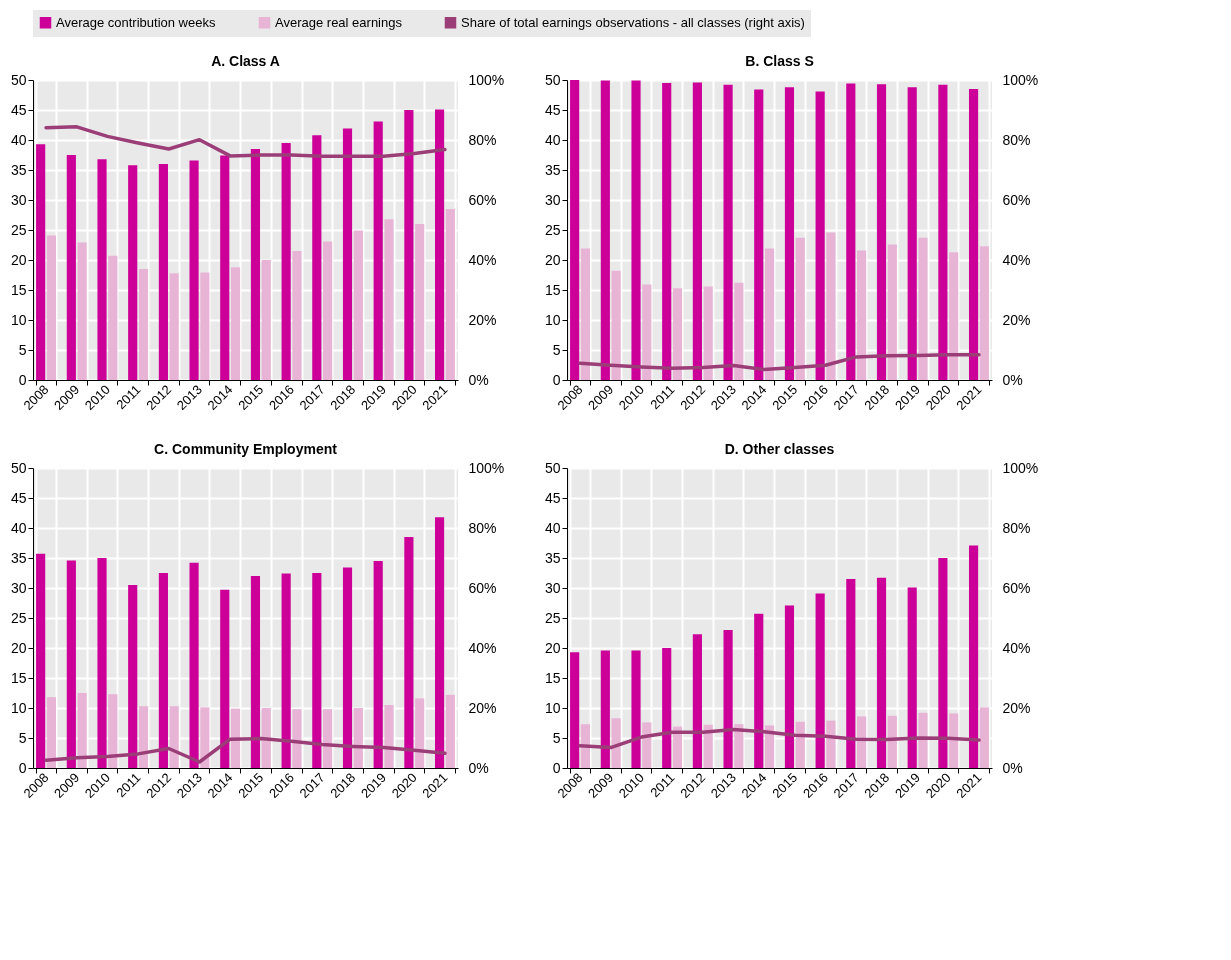  Describe the element at coordinates (556, 767) in the screenshot. I see `y-tick-label: 0` at that location.